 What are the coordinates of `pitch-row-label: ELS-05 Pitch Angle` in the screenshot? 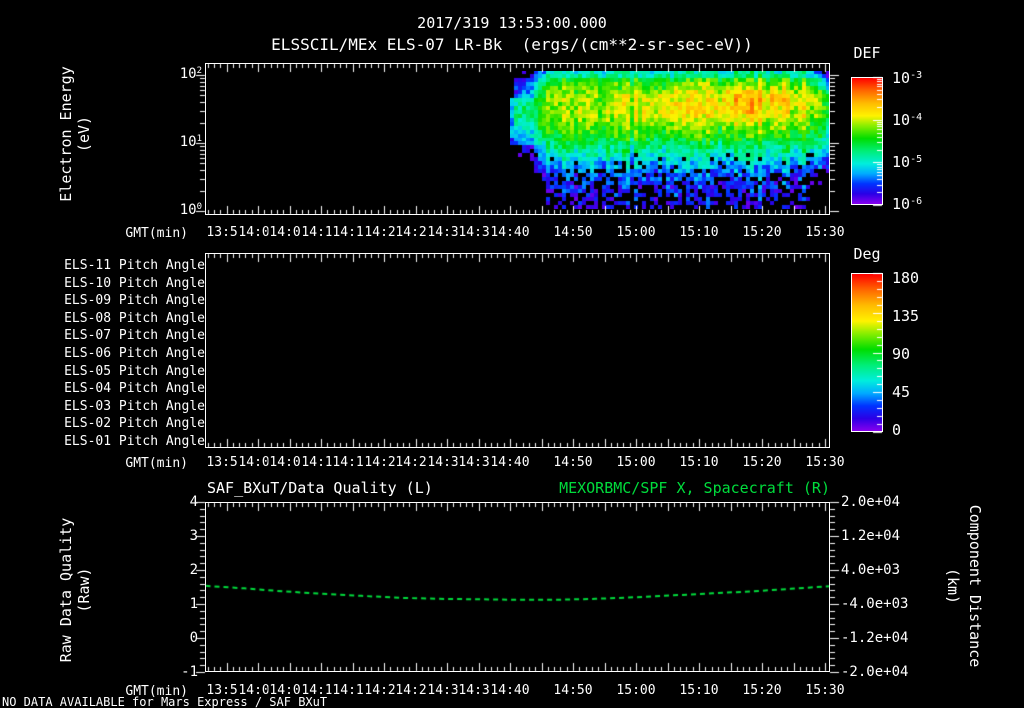 It's located at (134, 371).